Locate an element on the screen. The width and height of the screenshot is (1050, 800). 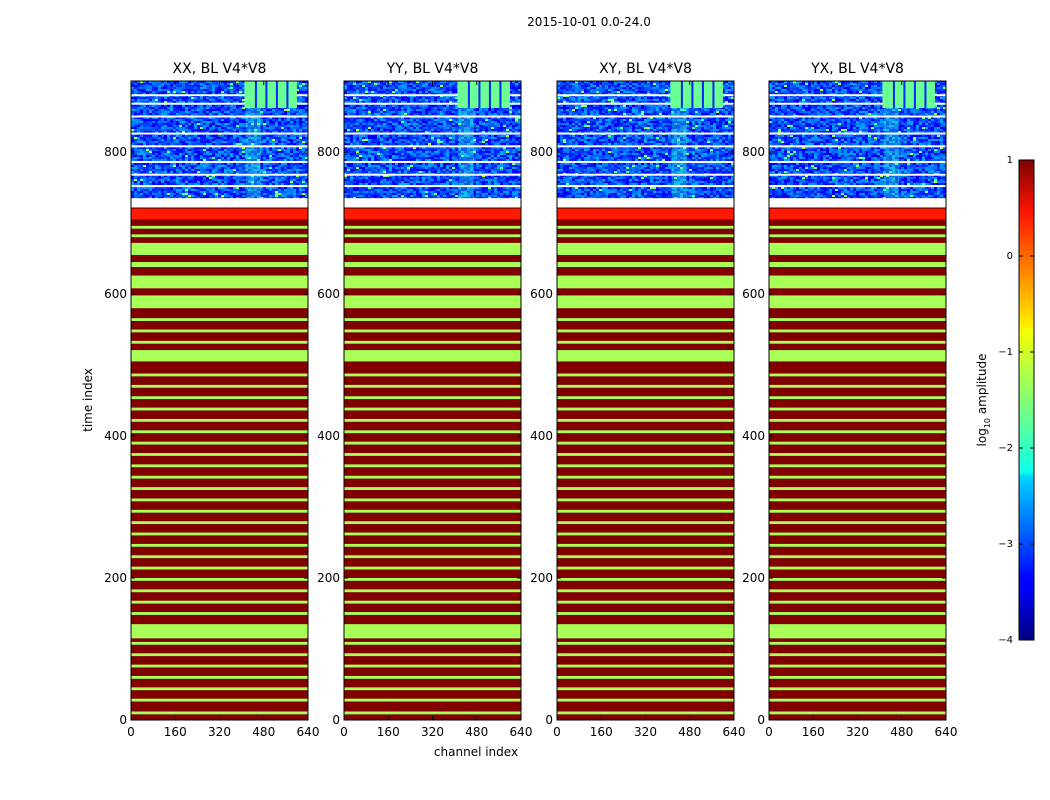
heatmap-band is located at coordinates (219, 398).